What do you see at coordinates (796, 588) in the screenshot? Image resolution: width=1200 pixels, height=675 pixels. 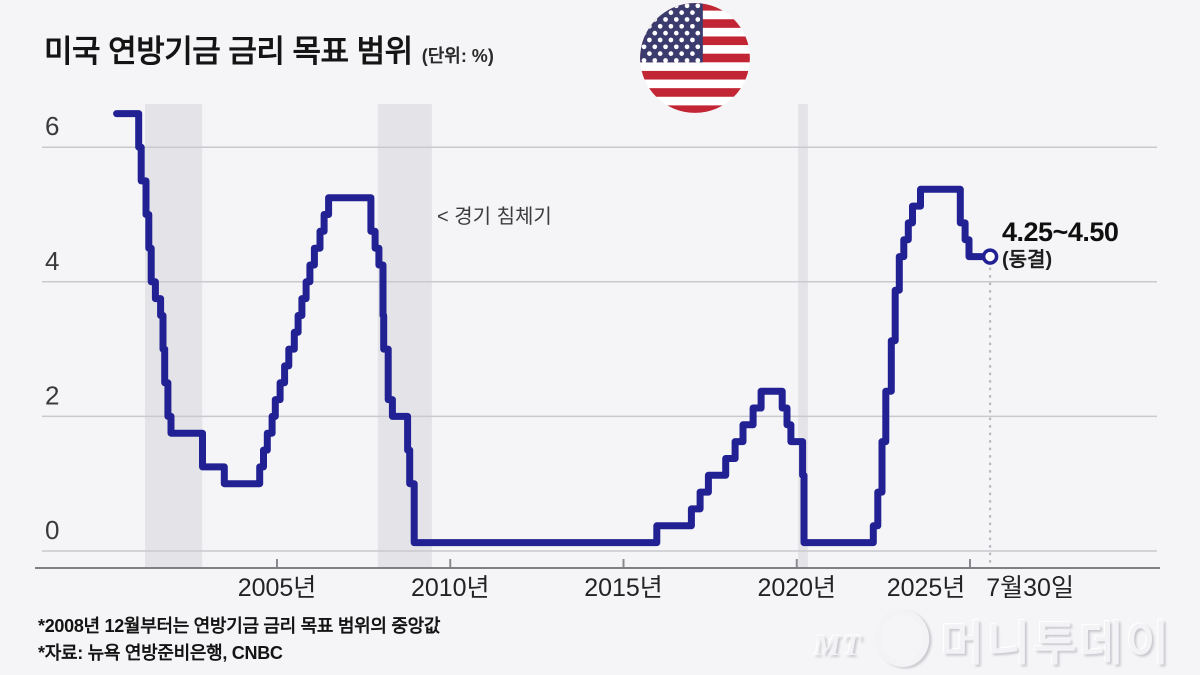 I see `x-tick-label: 2020년` at bounding box center [796, 588].